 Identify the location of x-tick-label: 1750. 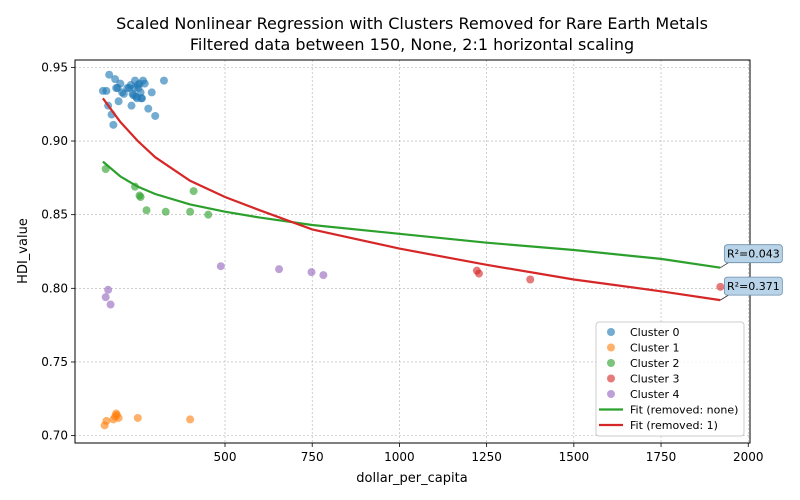
(661, 457).